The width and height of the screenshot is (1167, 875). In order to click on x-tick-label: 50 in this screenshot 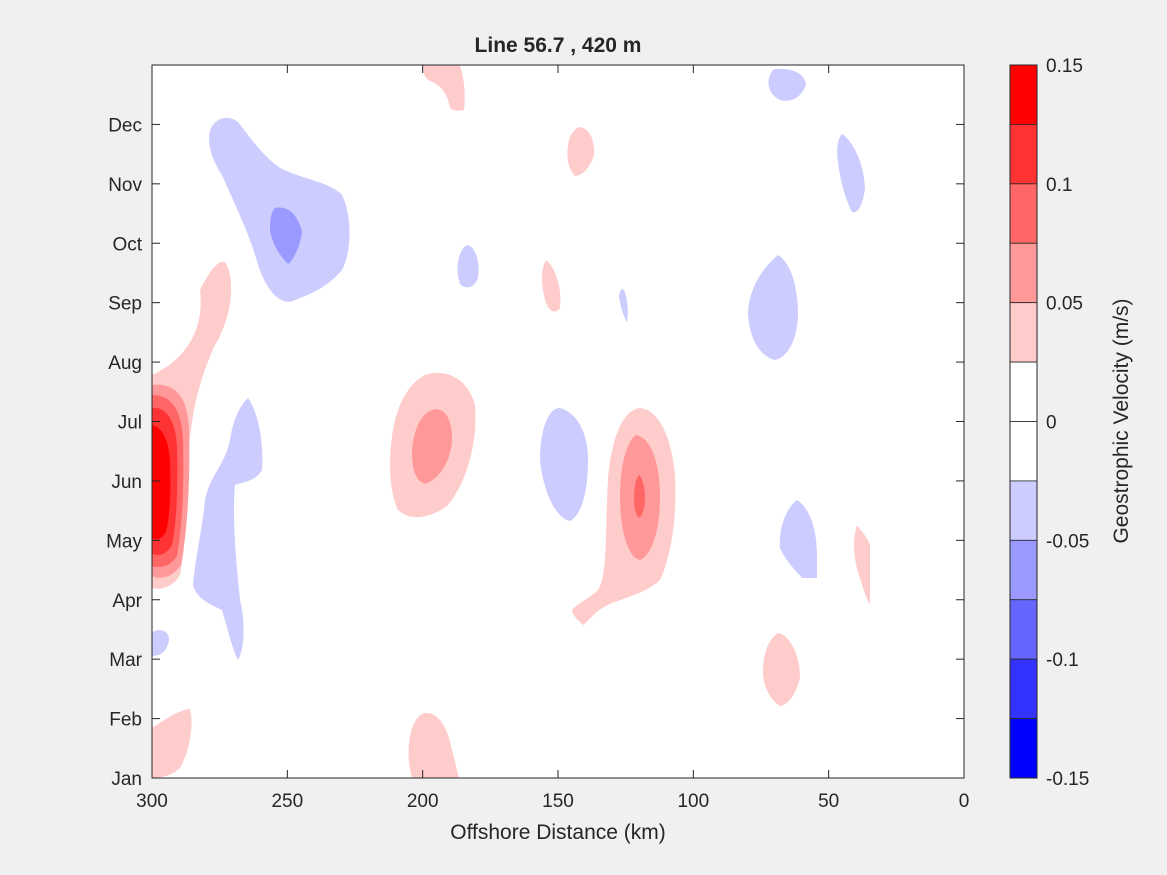, I will do `click(828, 801)`.